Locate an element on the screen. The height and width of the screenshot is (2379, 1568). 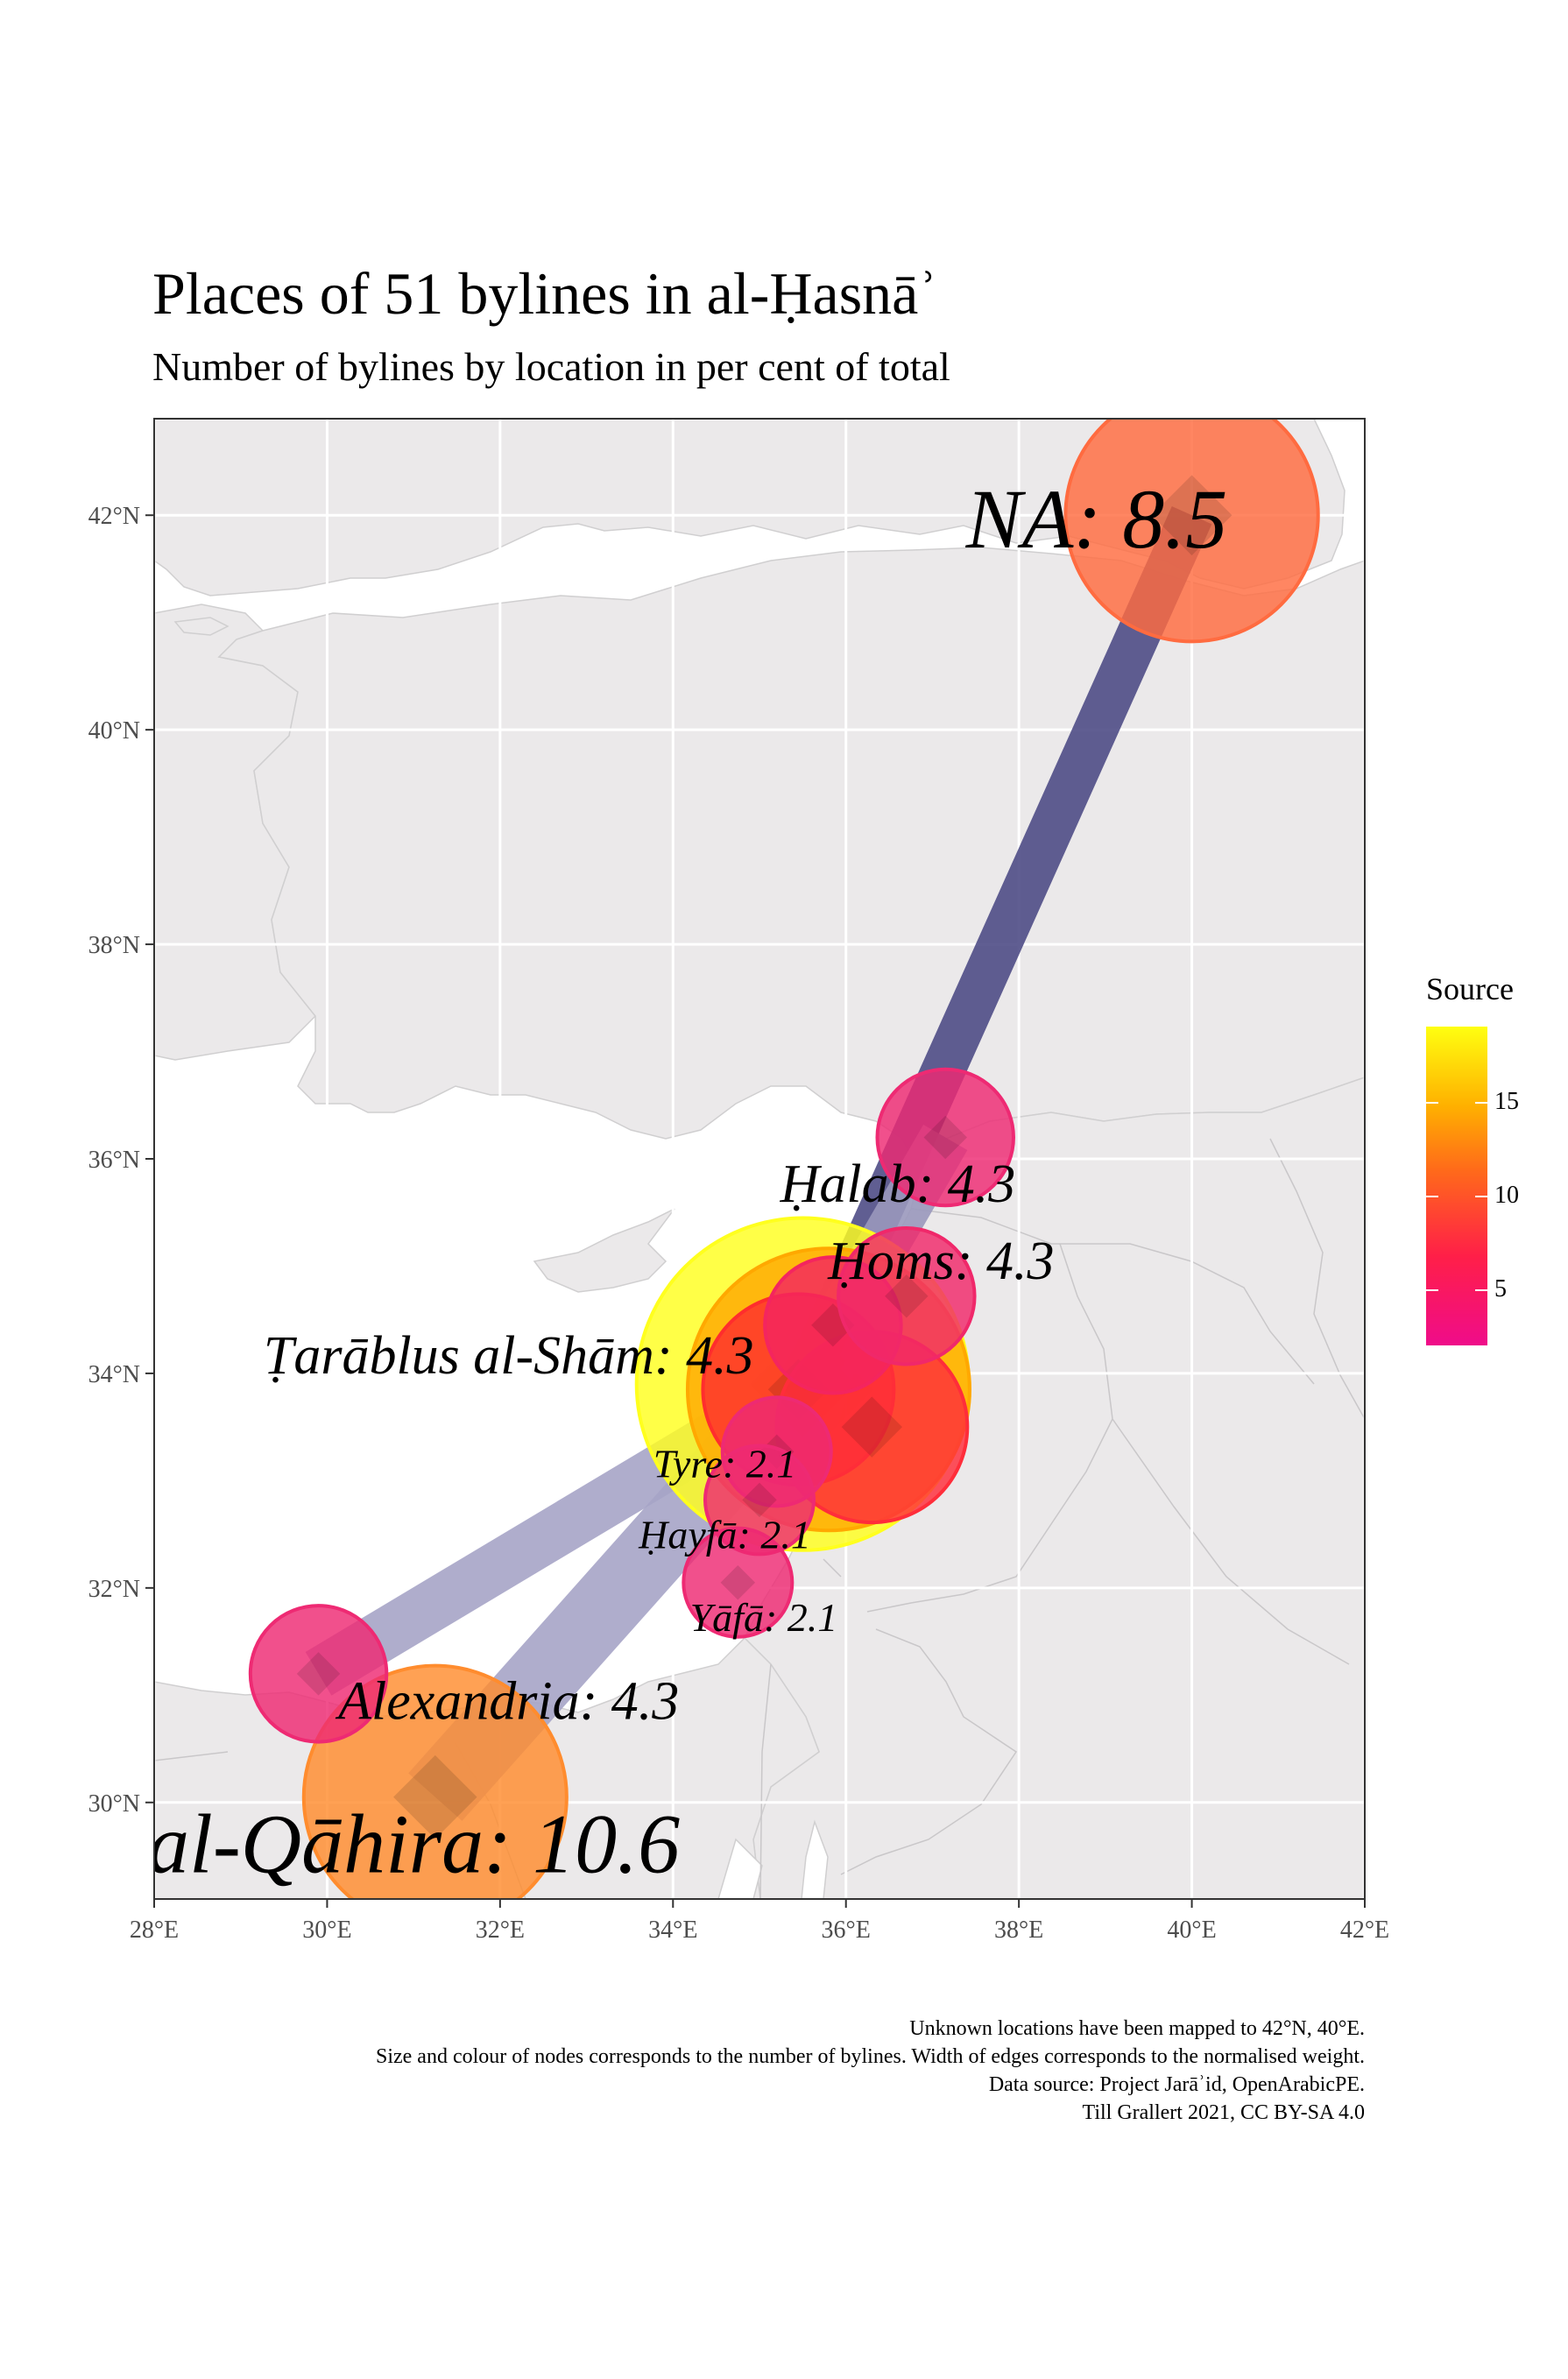
x-tick-label: 40°E is located at coordinates (1191, 1930).